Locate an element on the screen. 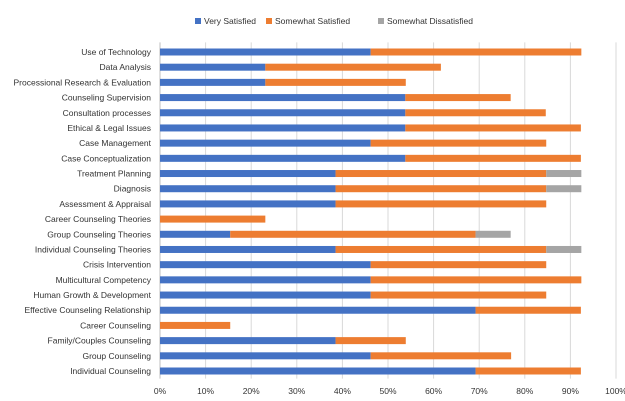 The image size is (625, 401). x-tick-label: 80% is located at coordinates (524, 391).